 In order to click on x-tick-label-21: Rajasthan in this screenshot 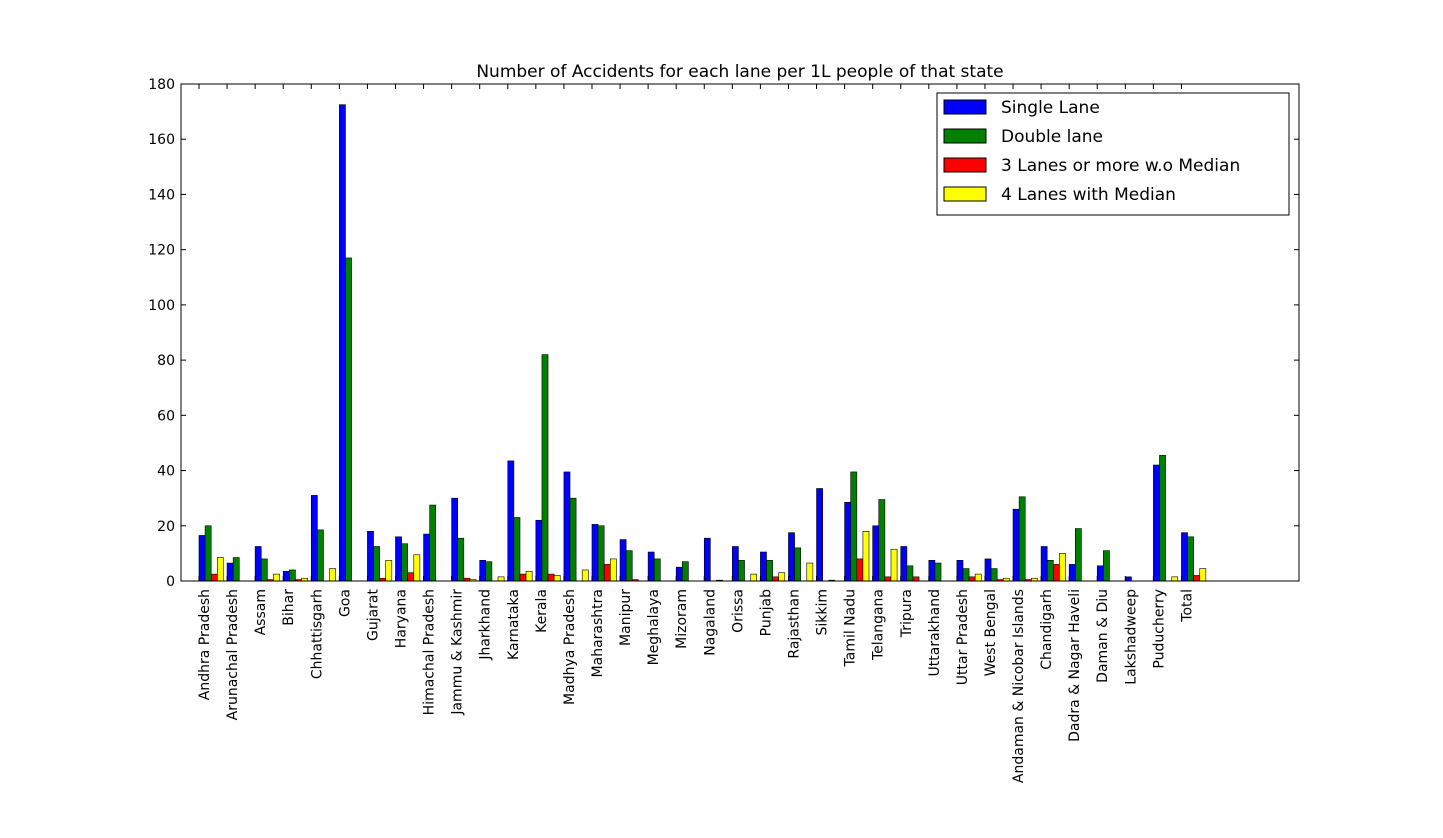, I will do `click(794, 624)`.